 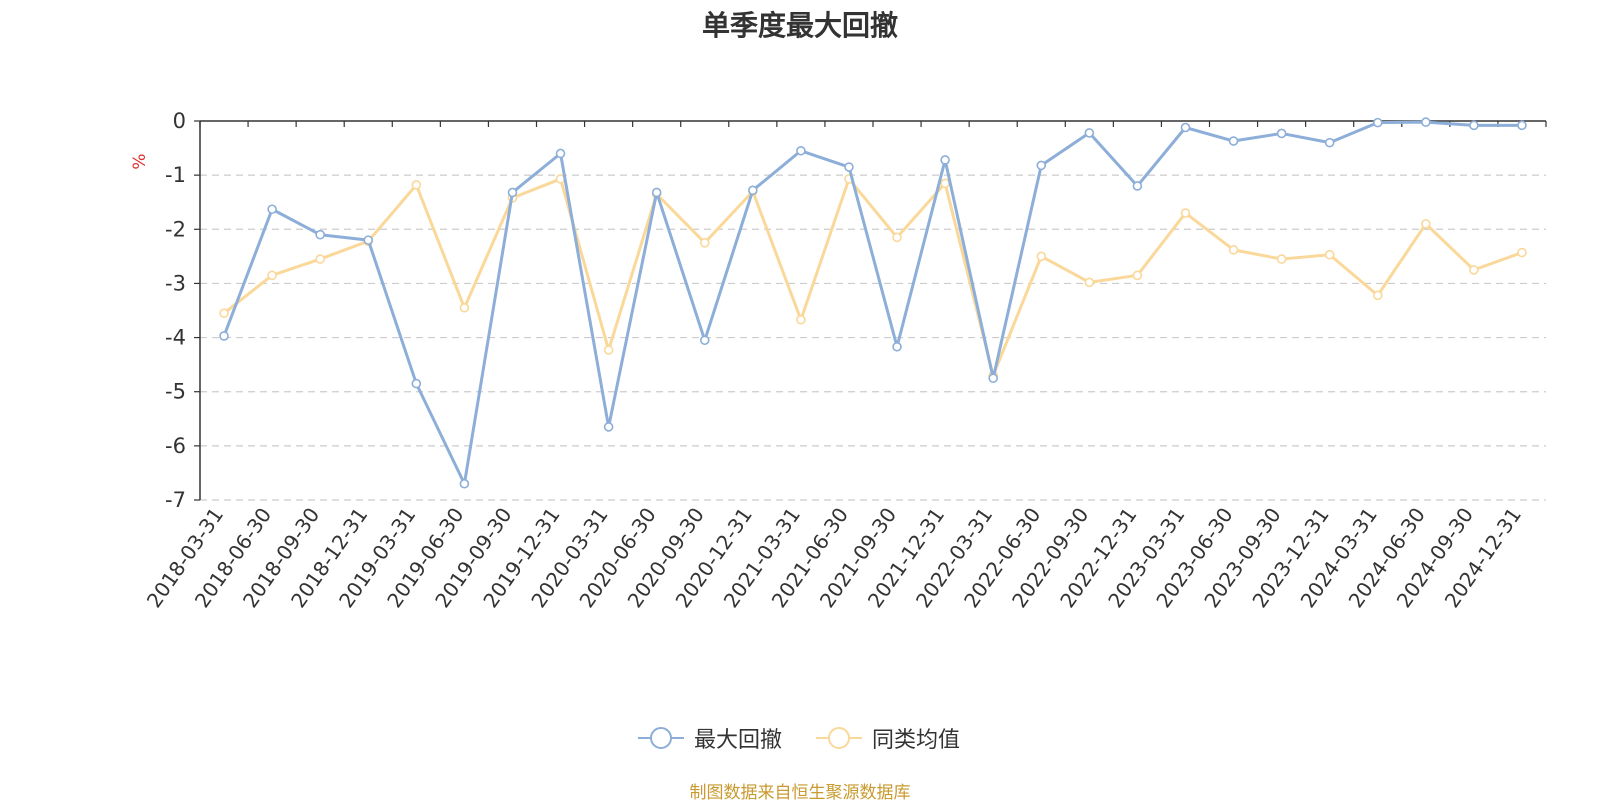 What do you see at coordinates (179, 121) in the screenshot?
I see `y-tick-label: 0` at bounding box center [179, 121].